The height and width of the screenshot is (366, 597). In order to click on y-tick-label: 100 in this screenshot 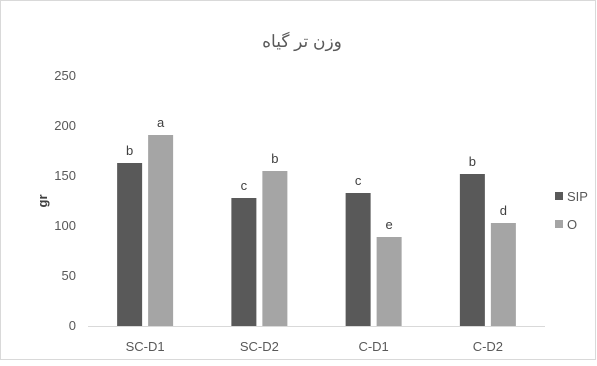, I will do `click(65, 225)`.